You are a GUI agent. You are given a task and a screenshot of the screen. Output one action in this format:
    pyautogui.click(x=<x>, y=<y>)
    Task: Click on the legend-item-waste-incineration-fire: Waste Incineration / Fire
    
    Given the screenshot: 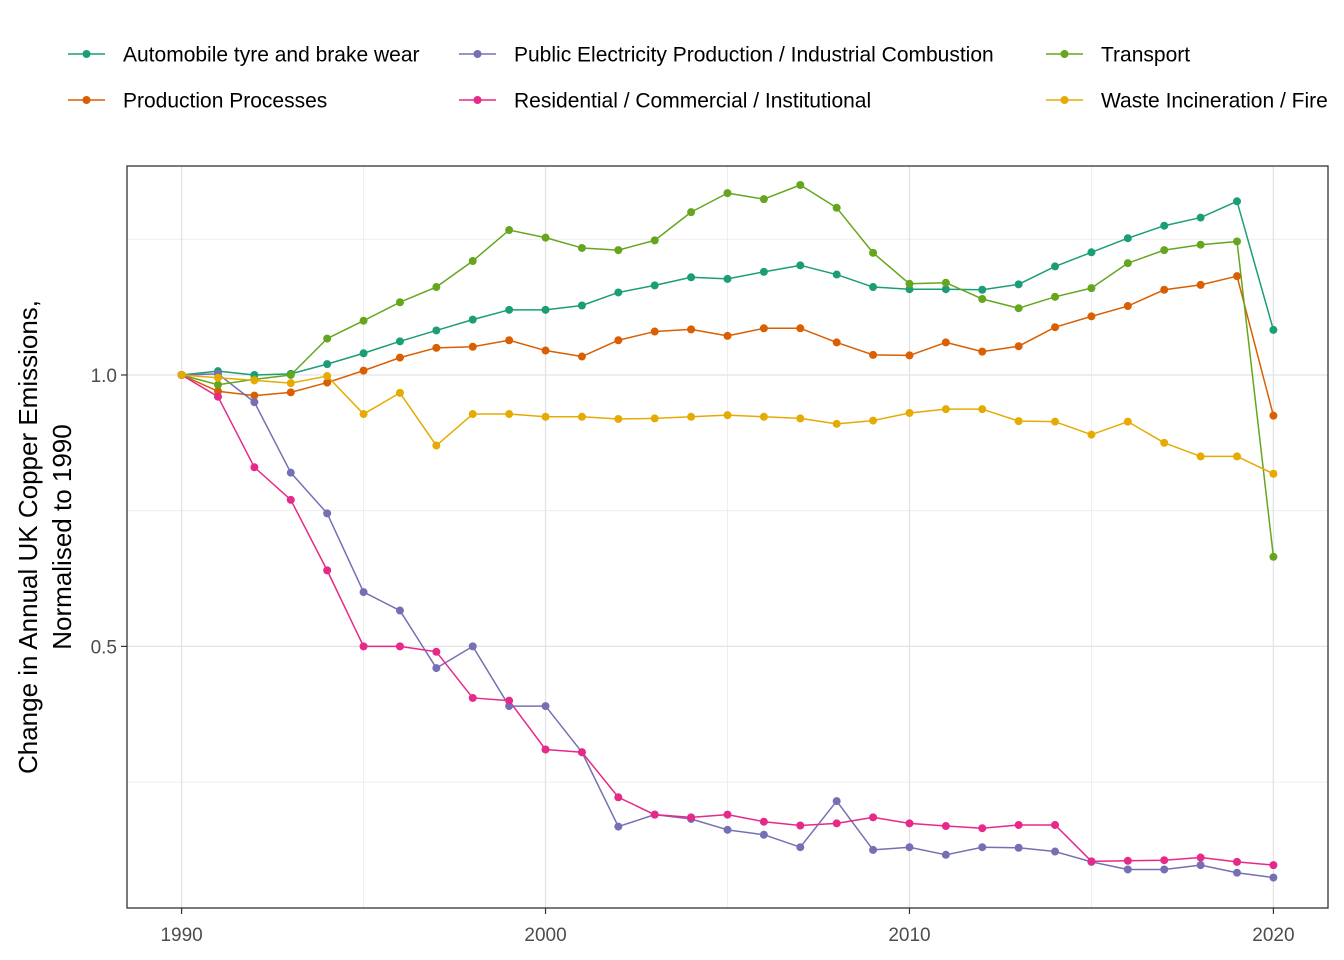 What is the action you would take?
    pyautogui.click(x=1187, y=101)
    